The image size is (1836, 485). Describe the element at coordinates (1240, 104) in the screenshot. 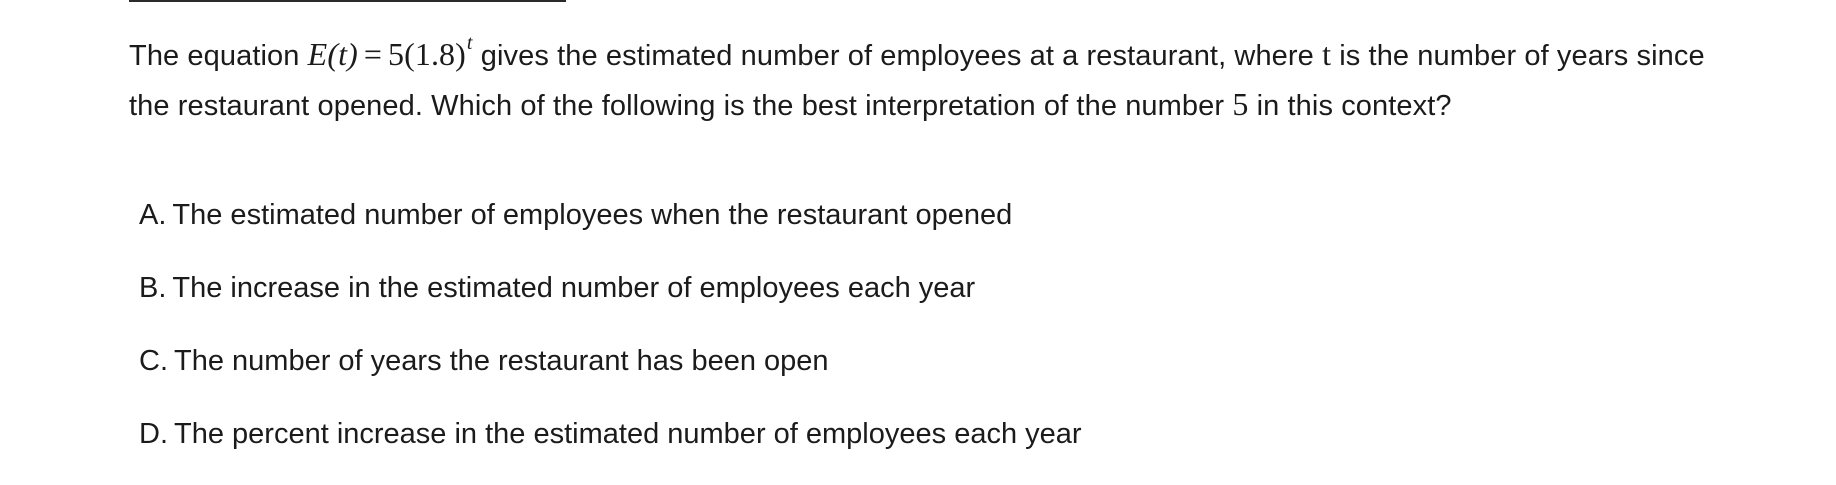

I see `question-number: 5` at that location.